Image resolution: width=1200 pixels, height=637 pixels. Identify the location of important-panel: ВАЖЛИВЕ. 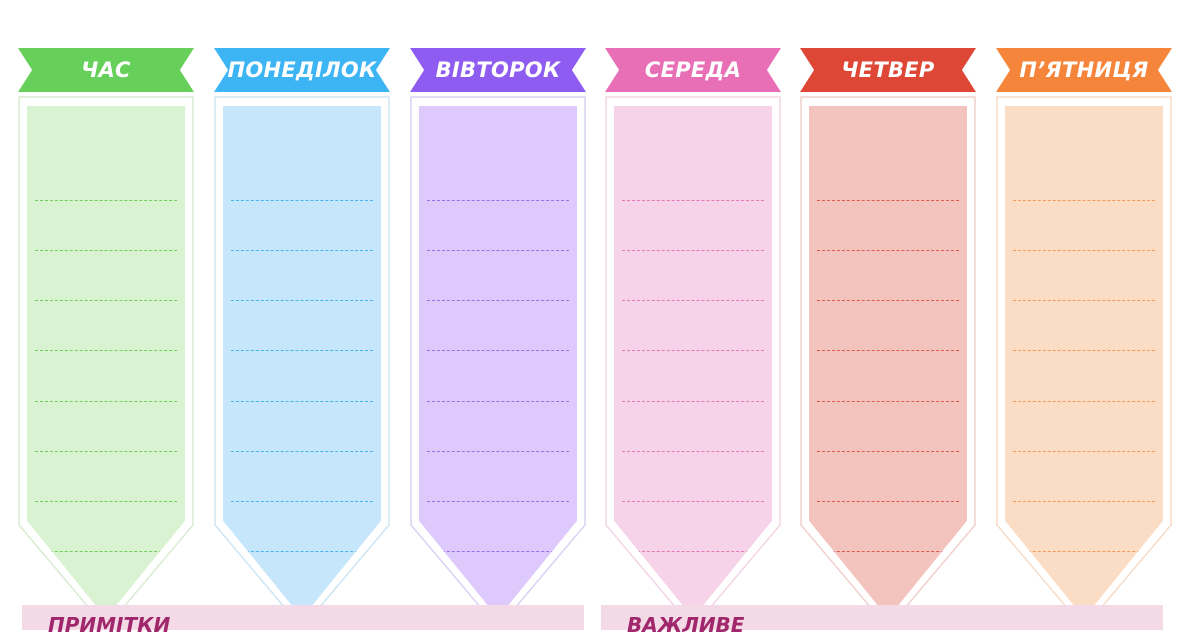
(882, 621).